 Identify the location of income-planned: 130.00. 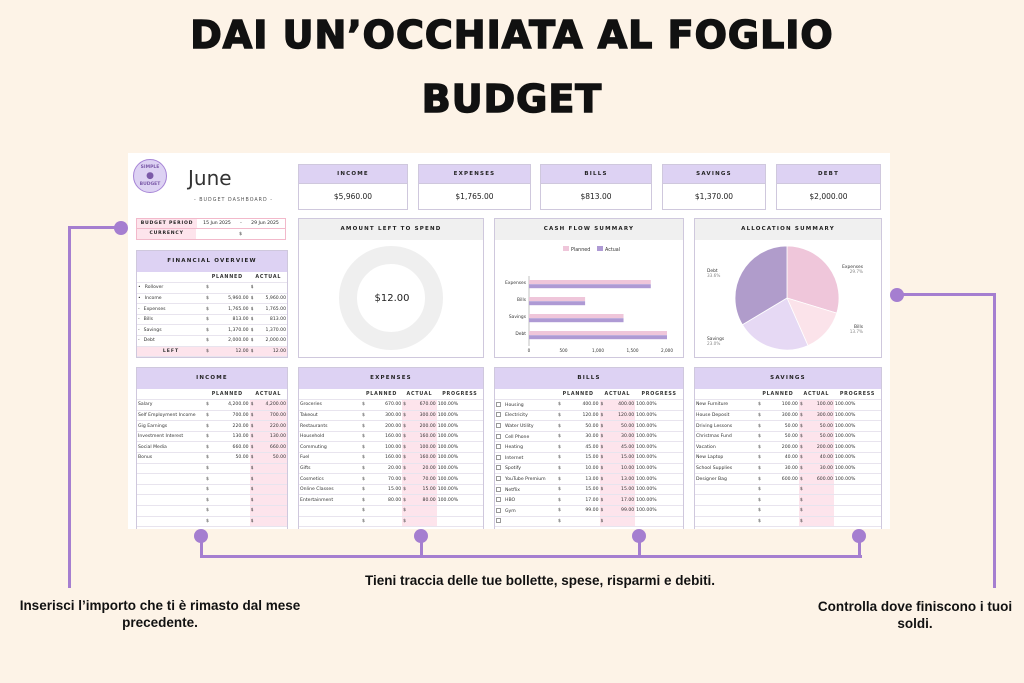
(231, 437).